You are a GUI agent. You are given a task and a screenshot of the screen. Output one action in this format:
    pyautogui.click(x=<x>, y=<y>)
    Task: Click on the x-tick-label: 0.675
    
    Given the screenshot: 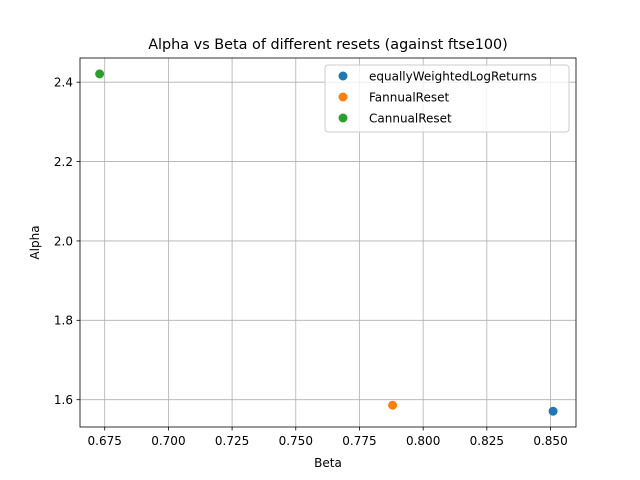 What is the action you would take?
    pyautogui.click(x=105, y=441)
    